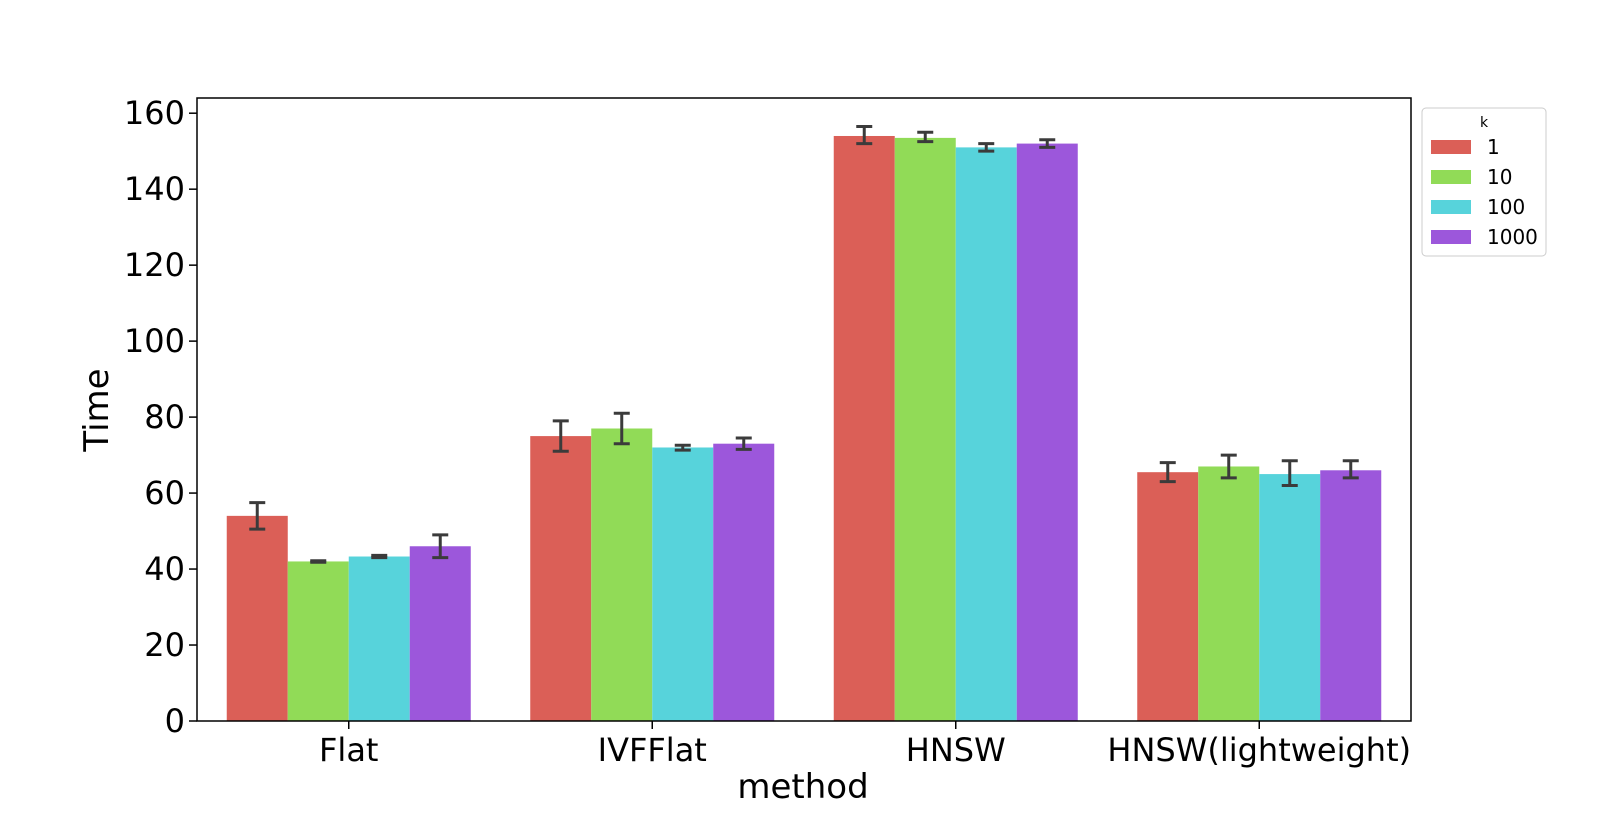  I want to click on y-tick-label: 80, so click(164, 417).